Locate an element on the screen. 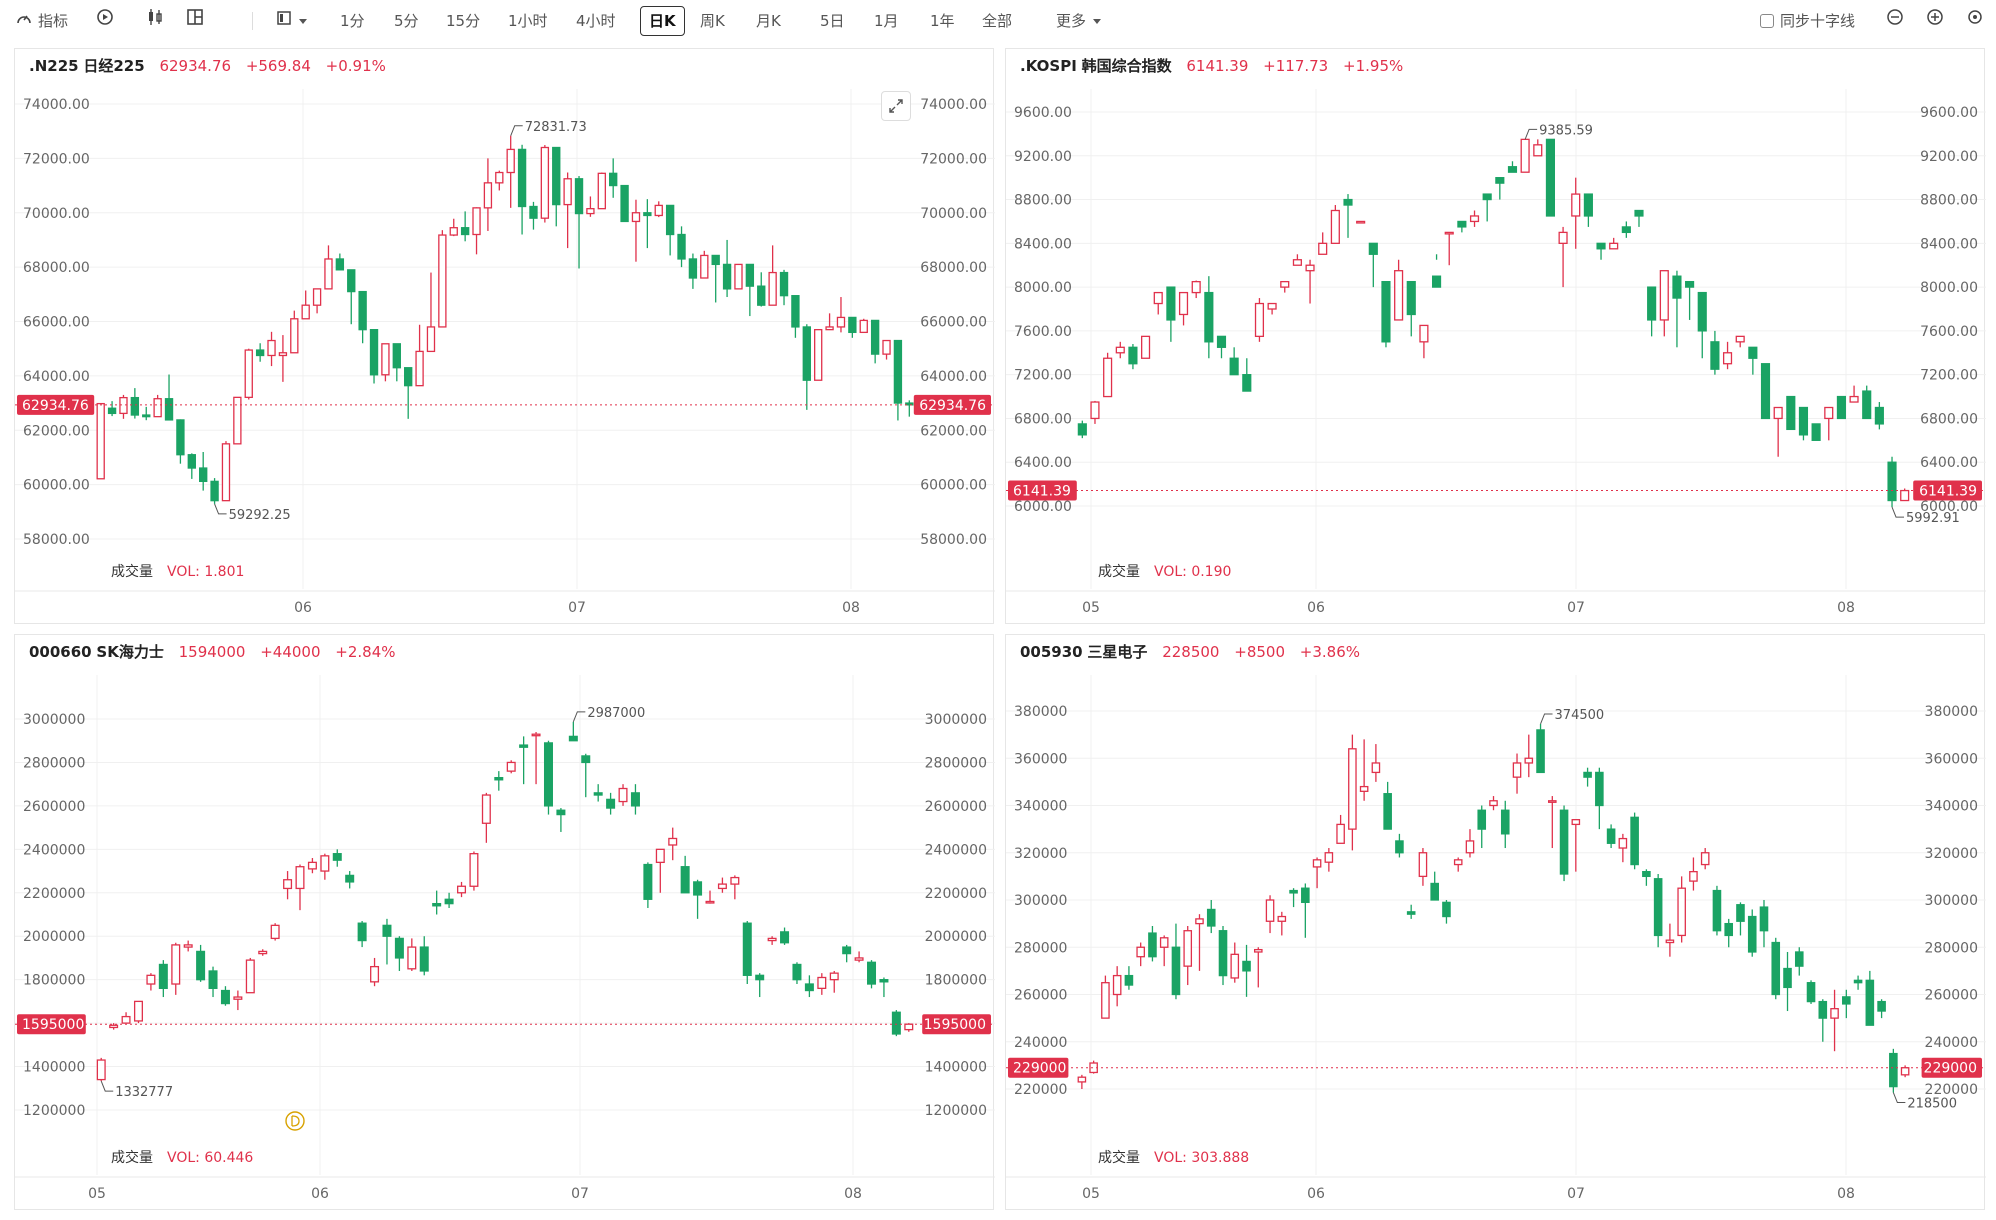 The height and width of the screenshot is (1220, 1996). timeframe-tab: 5日 is located at coordinates (832, 21).